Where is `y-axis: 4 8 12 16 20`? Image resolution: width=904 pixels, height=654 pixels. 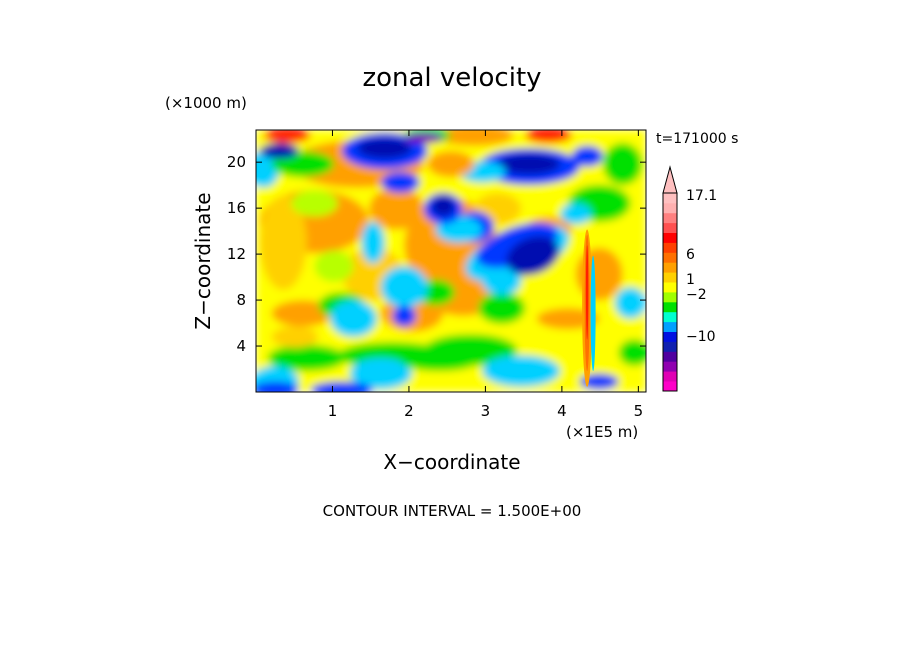 y-axis: 4 8 12 16 20 is located at coordinates (436, 254).